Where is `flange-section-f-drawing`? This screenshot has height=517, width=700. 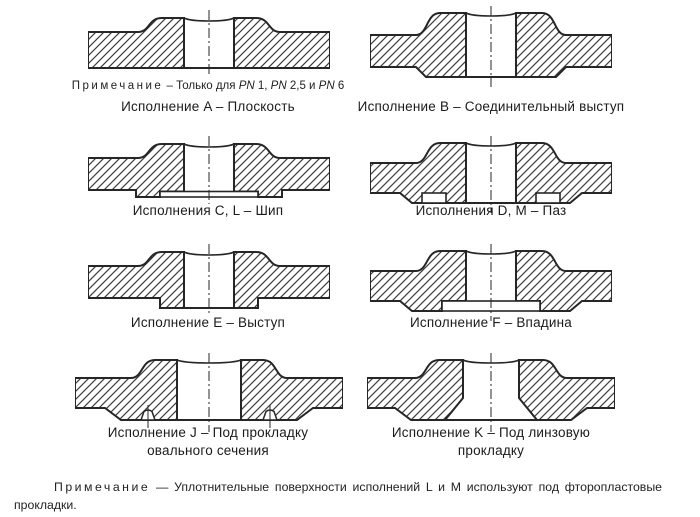
flange-section-f-drawing is located at coordinates (491, 282).